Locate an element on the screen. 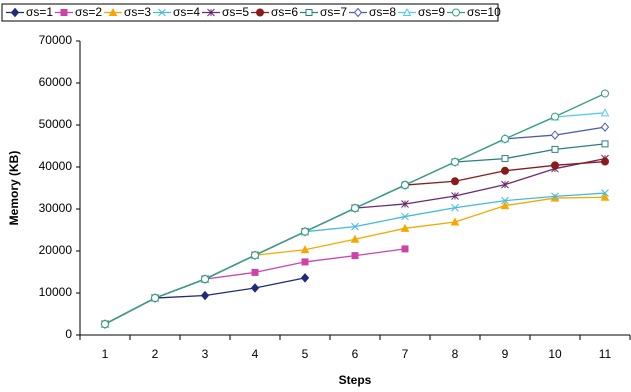 Image resolution: width=631 pixels, height=392 pixels. x-tick-label: 8 is located at coordinates (455, 354).